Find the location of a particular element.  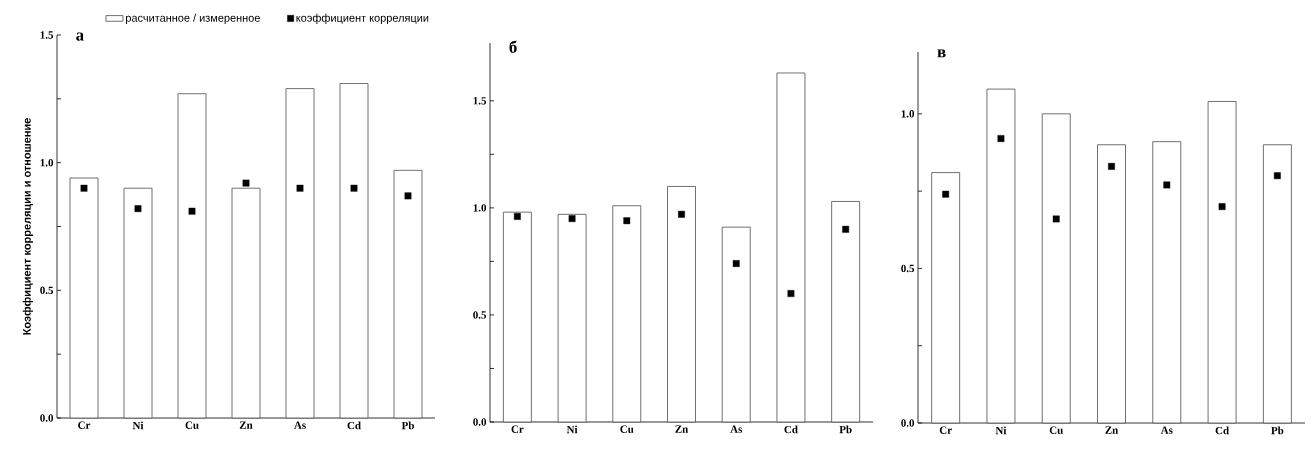

chart-title: а is located at coordinates (80, 36).